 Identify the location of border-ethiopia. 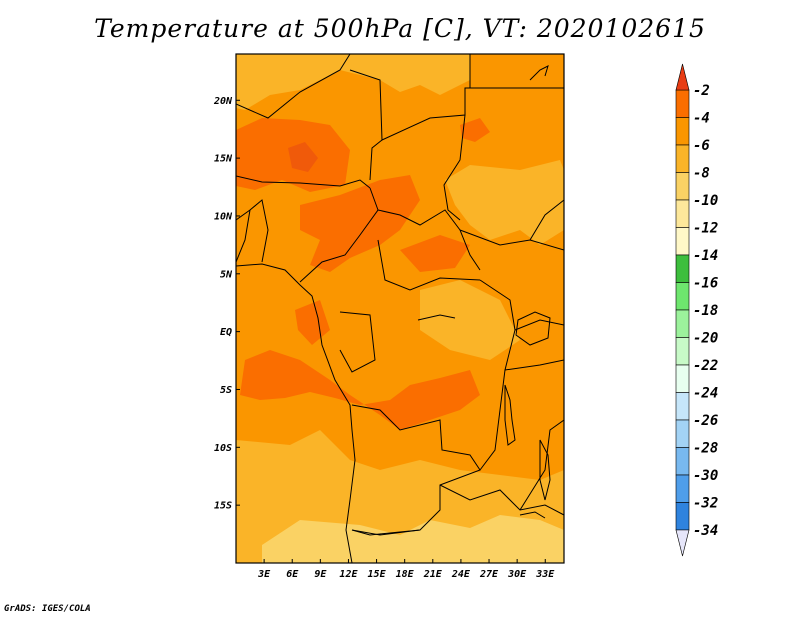
(546, 220).